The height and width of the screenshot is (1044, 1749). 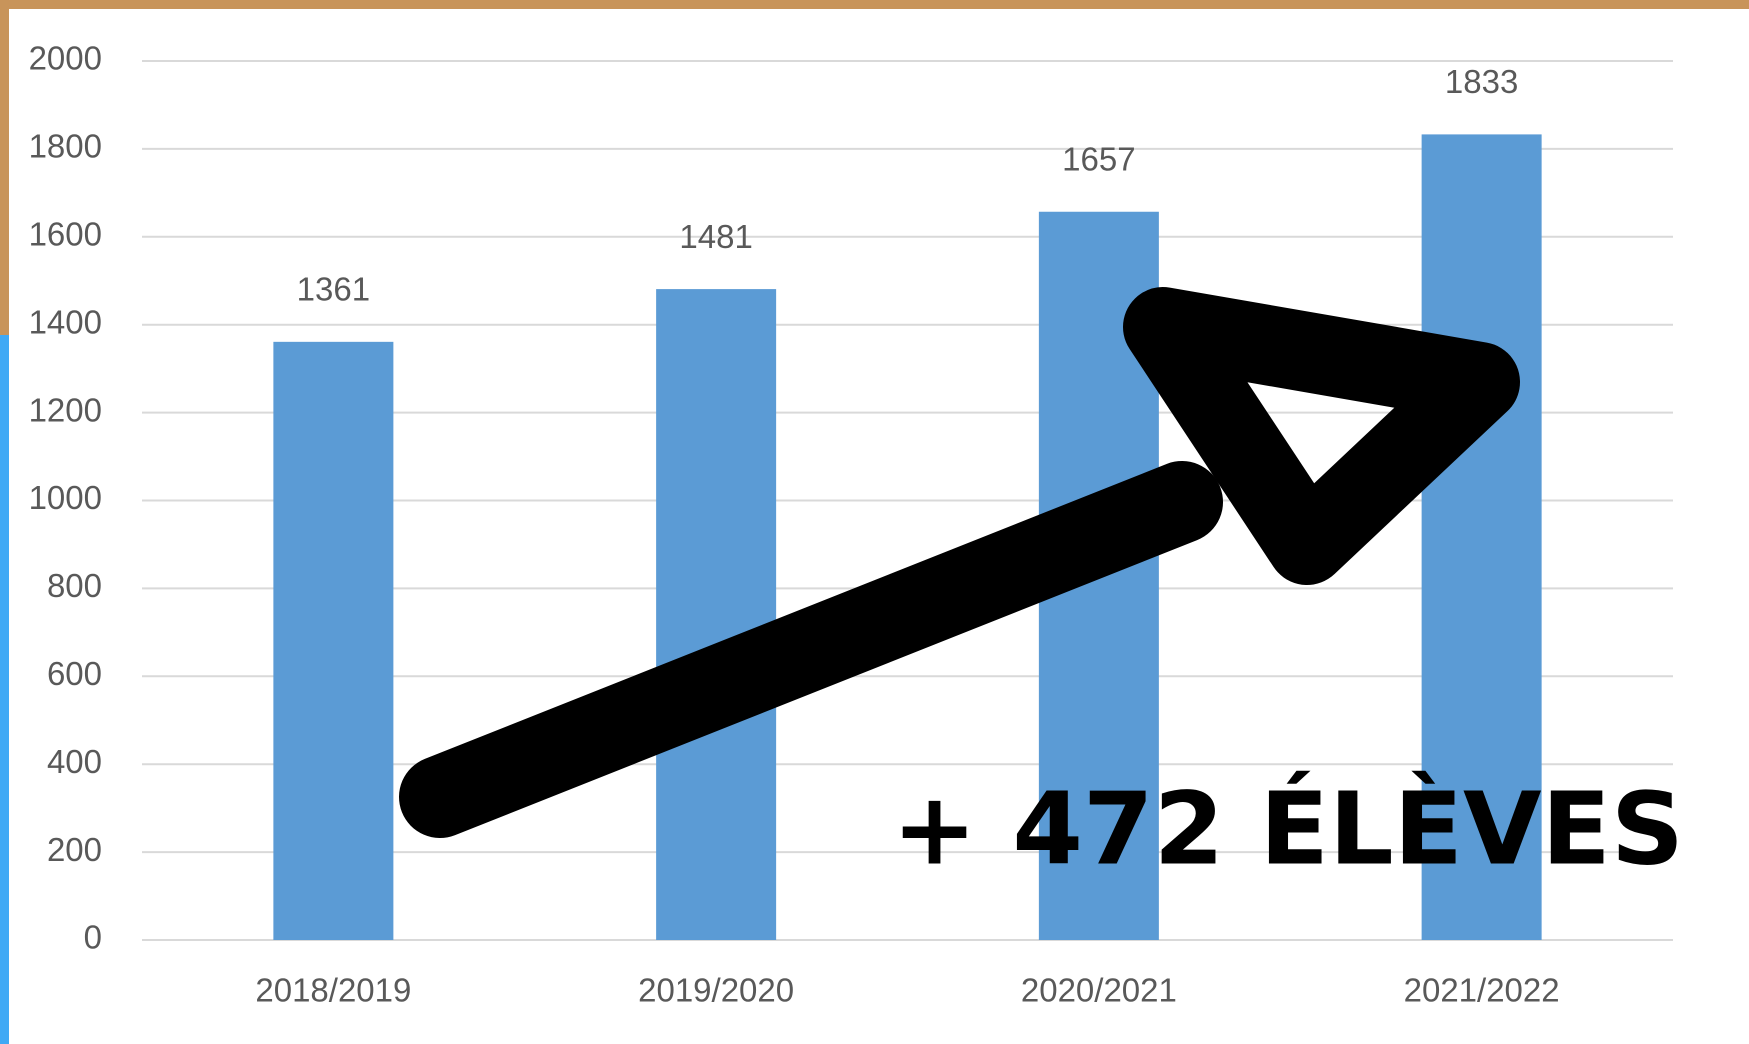 What do you see at coordinates (1288, 828) in the screenshot?
I see `annotation: + 472 ÉLÈVES` at bounding box center [1288, 828].